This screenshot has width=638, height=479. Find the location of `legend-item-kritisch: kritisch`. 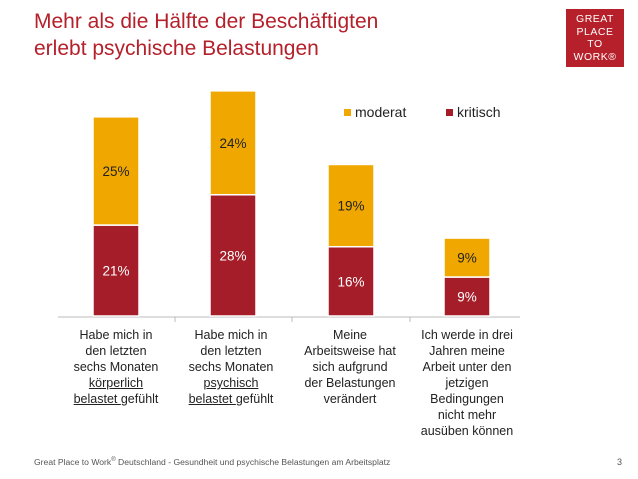

legend-item-kritisch: kritisch is located at coordinates (473, 112).